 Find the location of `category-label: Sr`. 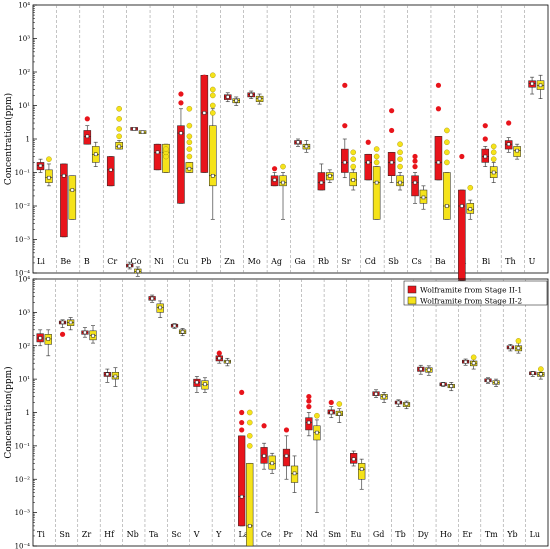

category-label: Sr is located at coordinates (345, 261).